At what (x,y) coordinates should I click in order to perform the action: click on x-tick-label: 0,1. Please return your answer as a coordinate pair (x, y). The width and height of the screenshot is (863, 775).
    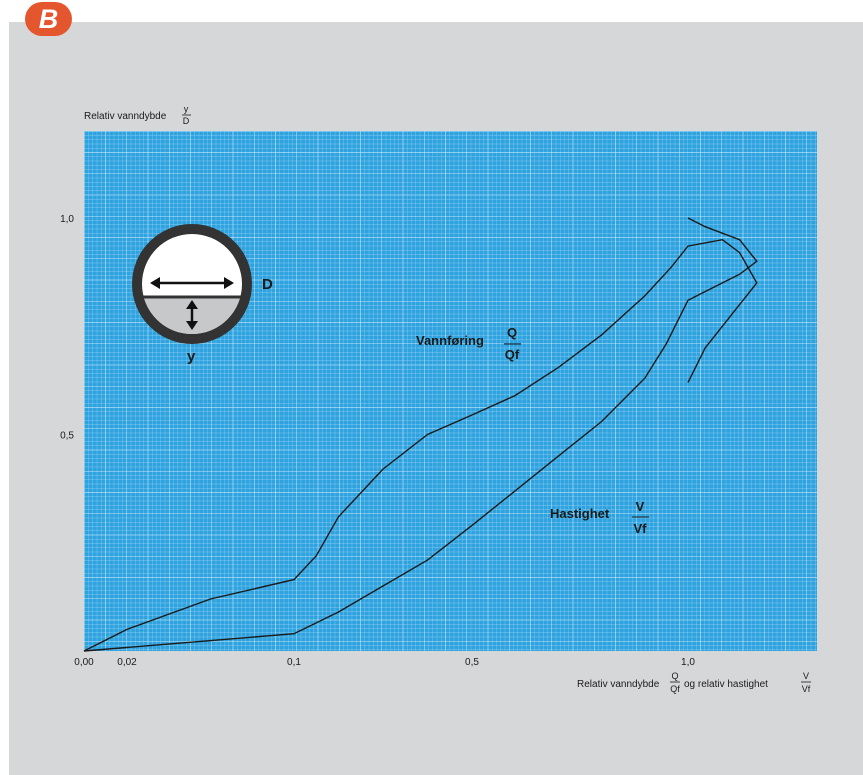
    Looking at the image, I should click on (294, 662).